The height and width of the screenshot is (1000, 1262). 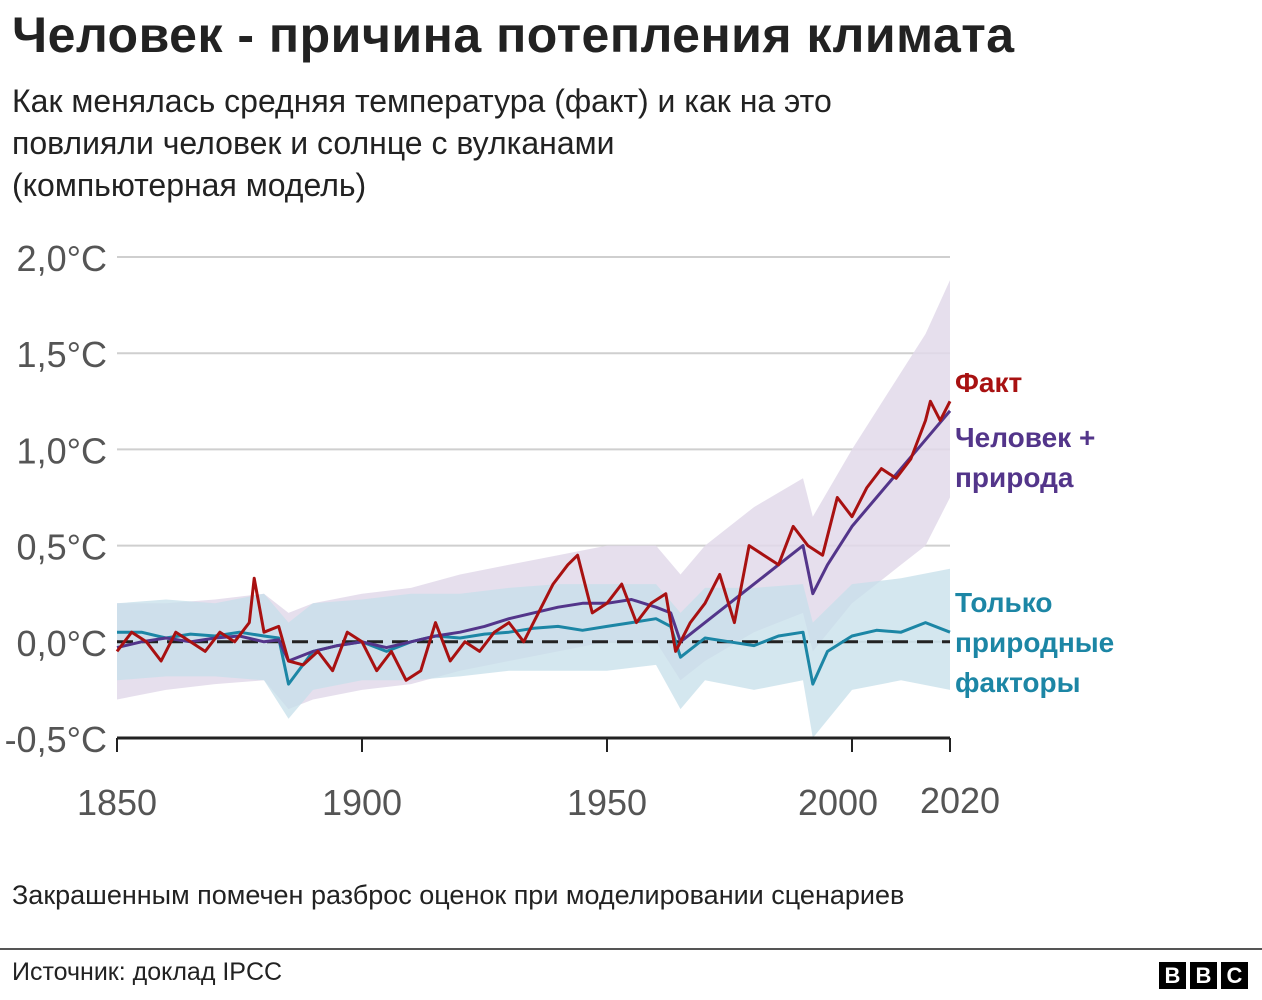 I want to click on bbc-logo-letter-2: B, so click(x=1203, y=975).